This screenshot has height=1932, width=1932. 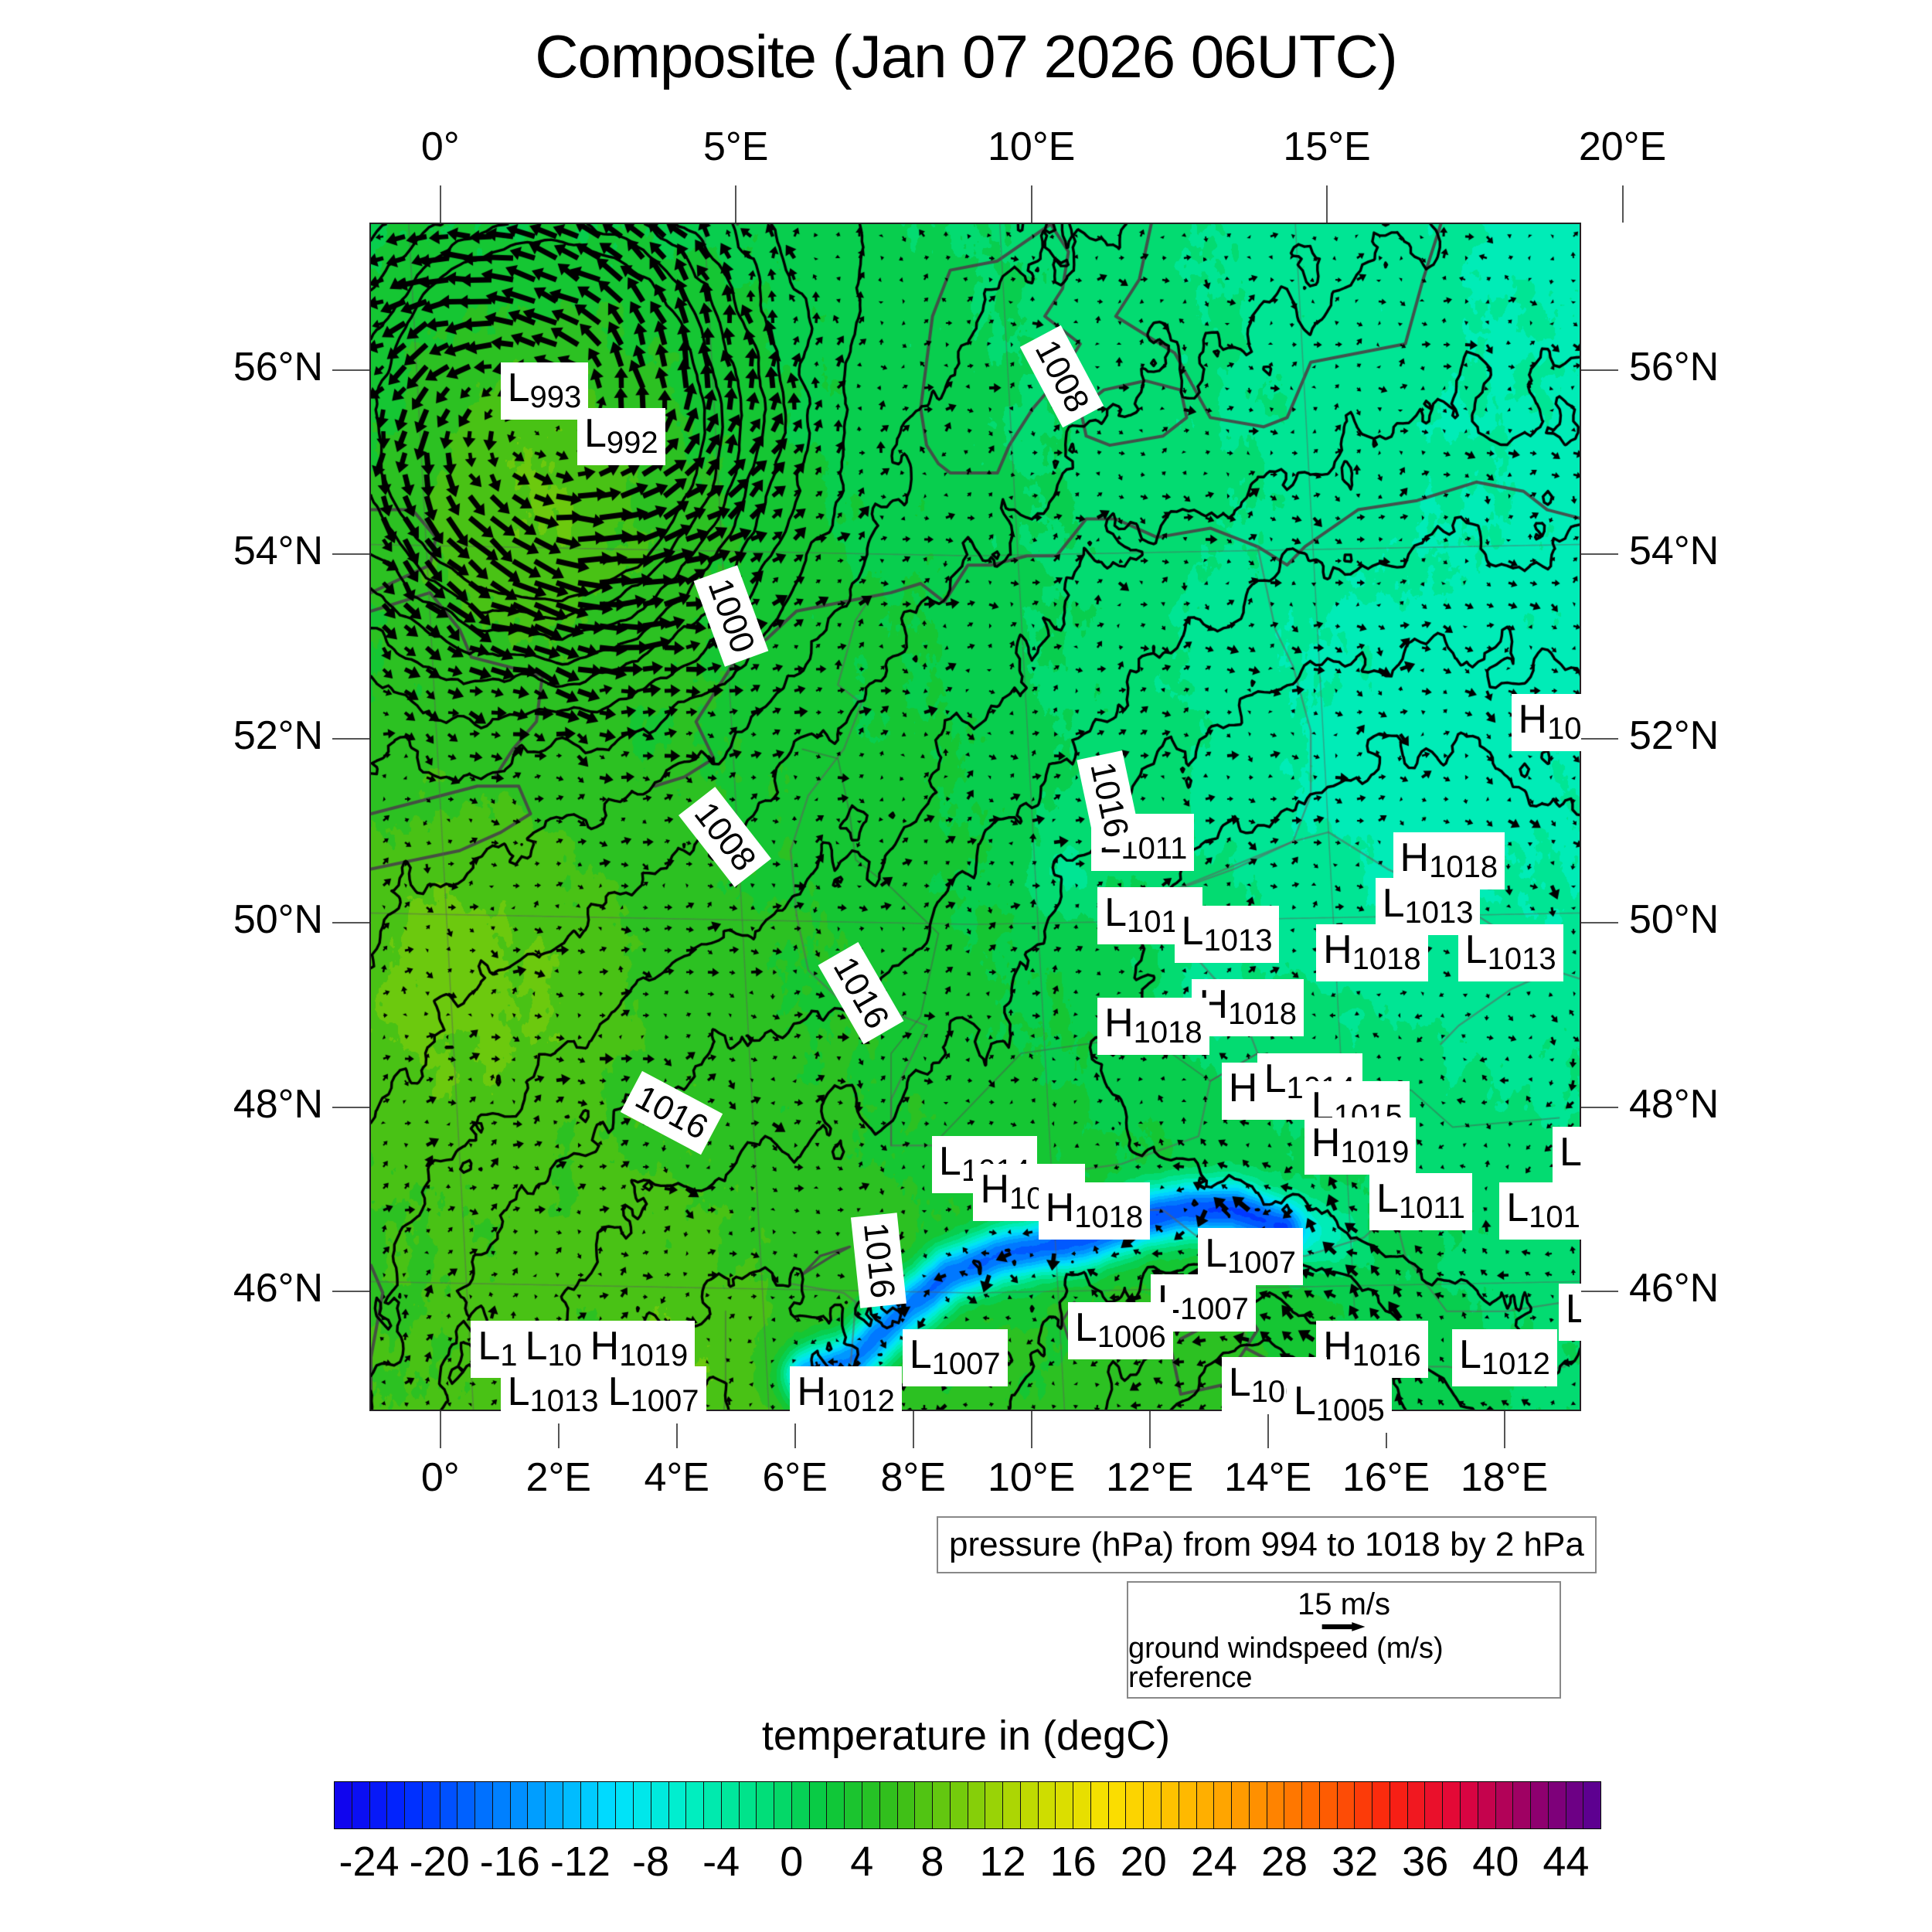 I want to click on colorbar-tick: -8, so click(x=650, y=1862).